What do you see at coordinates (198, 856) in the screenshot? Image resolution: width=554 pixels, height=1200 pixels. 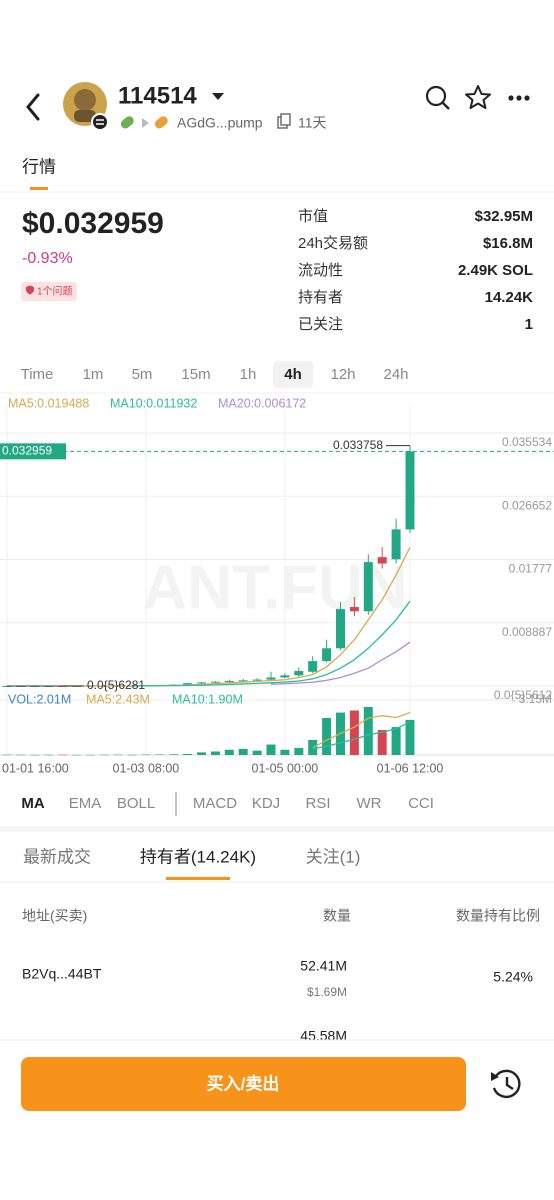 I see `list-tab: 持有者(14.24K)` at bounding box center [198, 856].